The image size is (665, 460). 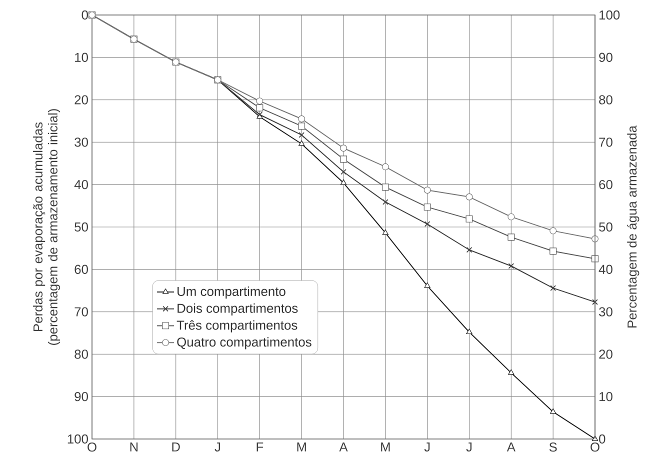 I want to click on y-tick-label: 20, so click(x=81, y=99).